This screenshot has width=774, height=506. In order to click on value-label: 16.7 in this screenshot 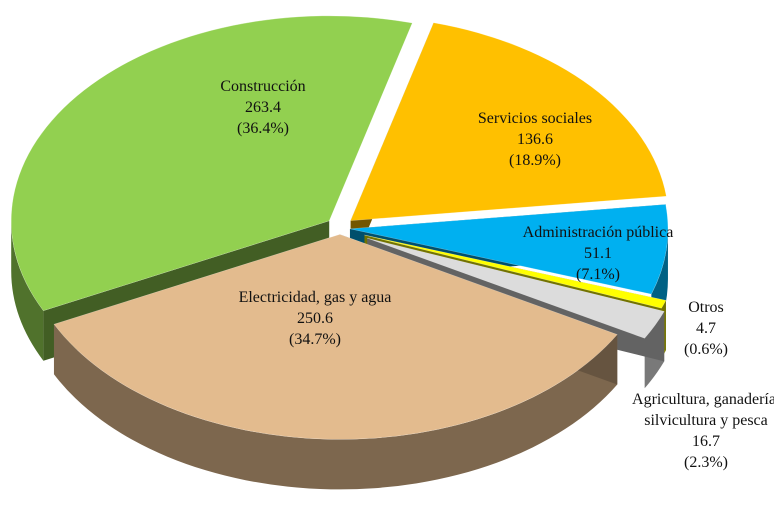, I will do `click(706, 441)`.